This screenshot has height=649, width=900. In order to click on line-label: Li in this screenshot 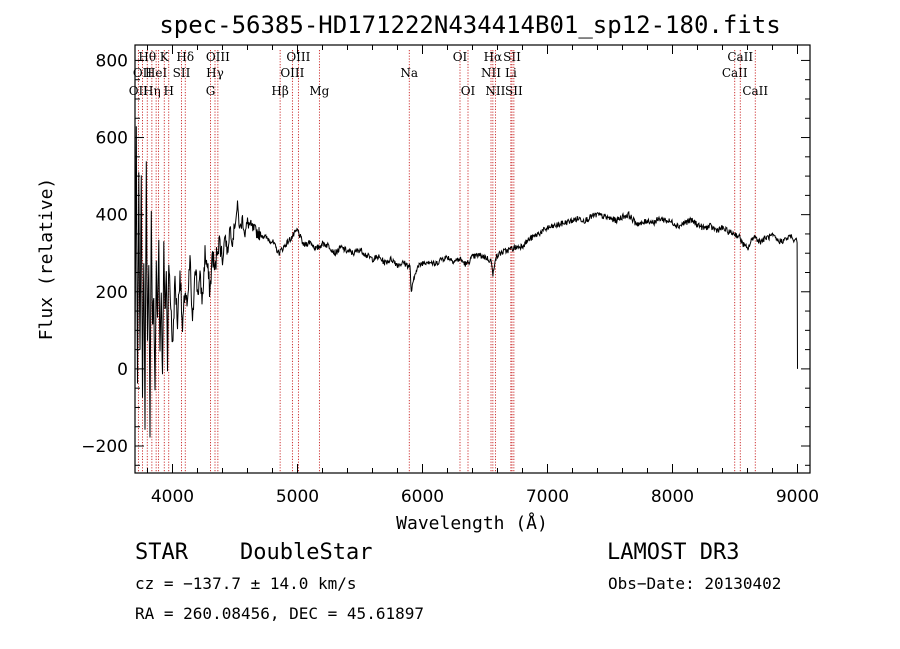, I will do `click(511, 73)`.